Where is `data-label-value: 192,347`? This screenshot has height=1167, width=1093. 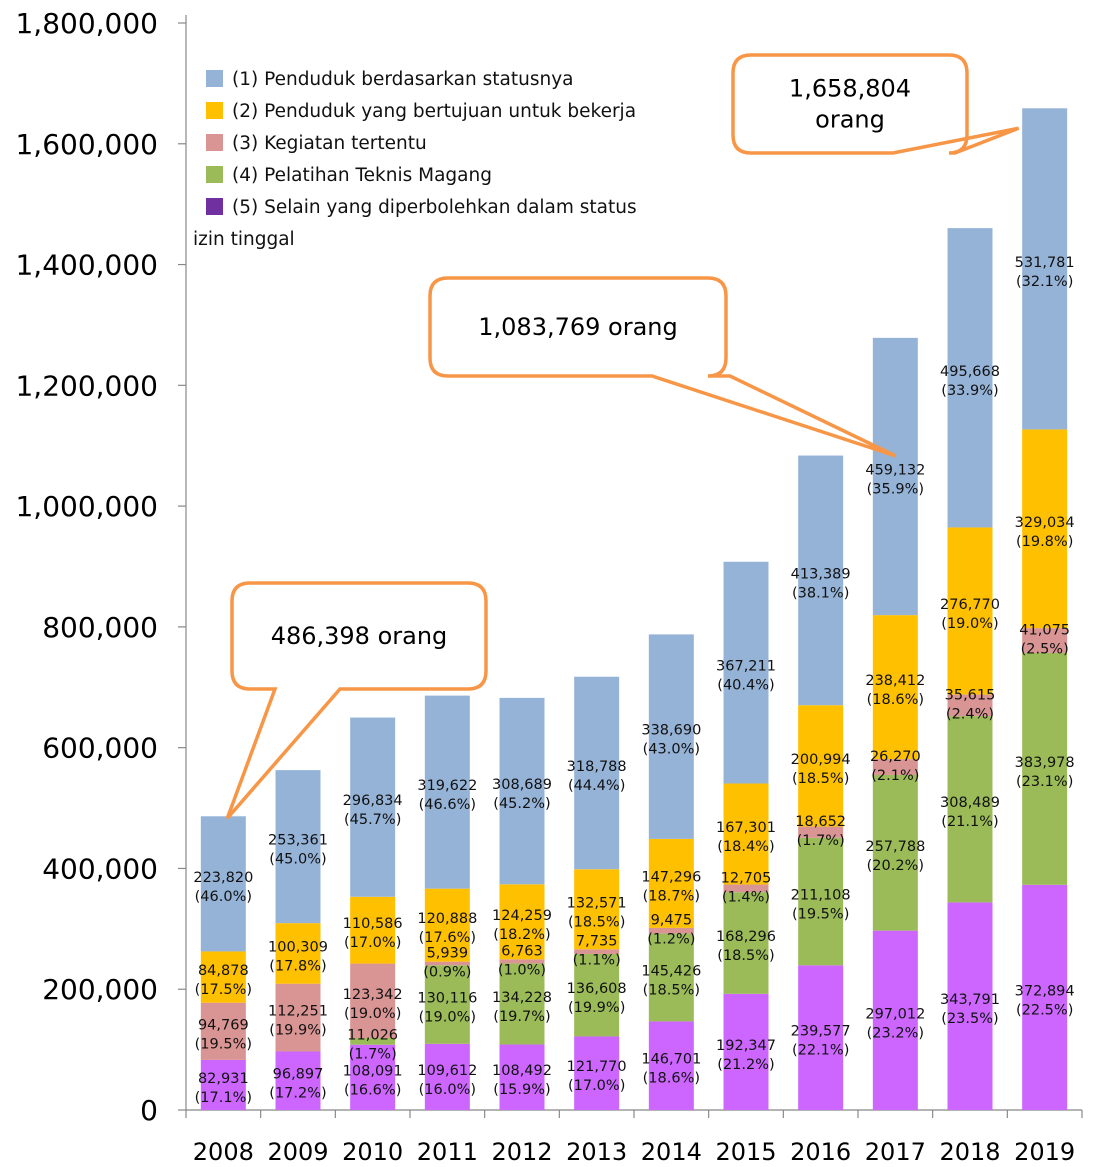 data-label-value: 192,347 is located at coordinates (746, 1046).